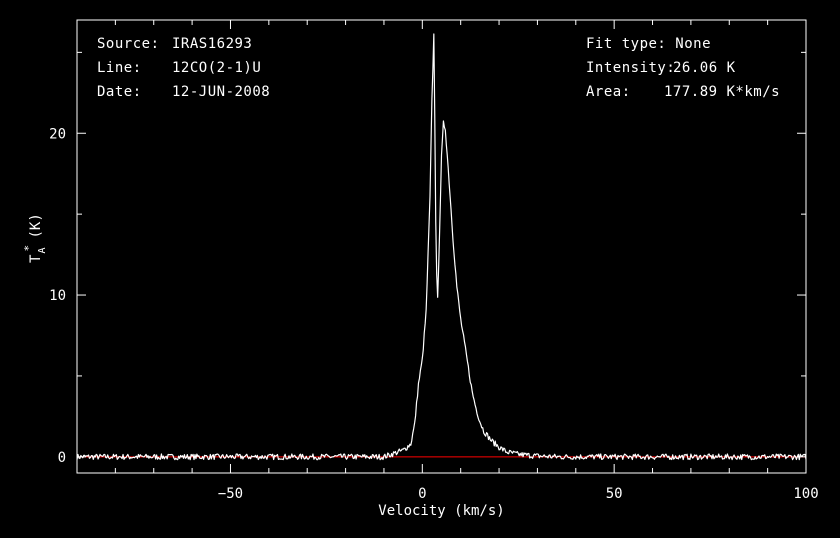 This screenshot has height=538, width=840. Describe the element at coordinates (36, 258) in the screenshot. I see `y-axis-label-main: T` at that location.